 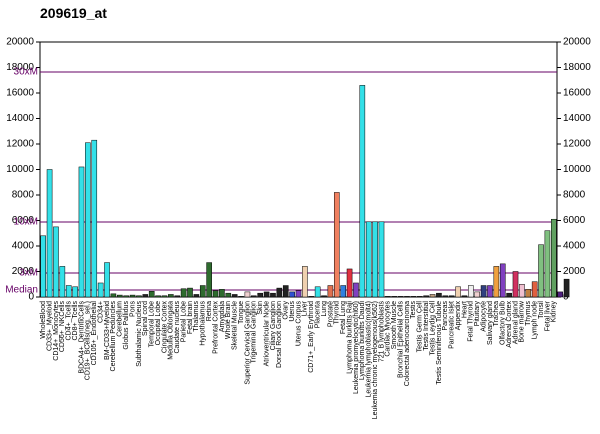 I want to click on y2-tick-label: 8000, so click(x=574, y=195).